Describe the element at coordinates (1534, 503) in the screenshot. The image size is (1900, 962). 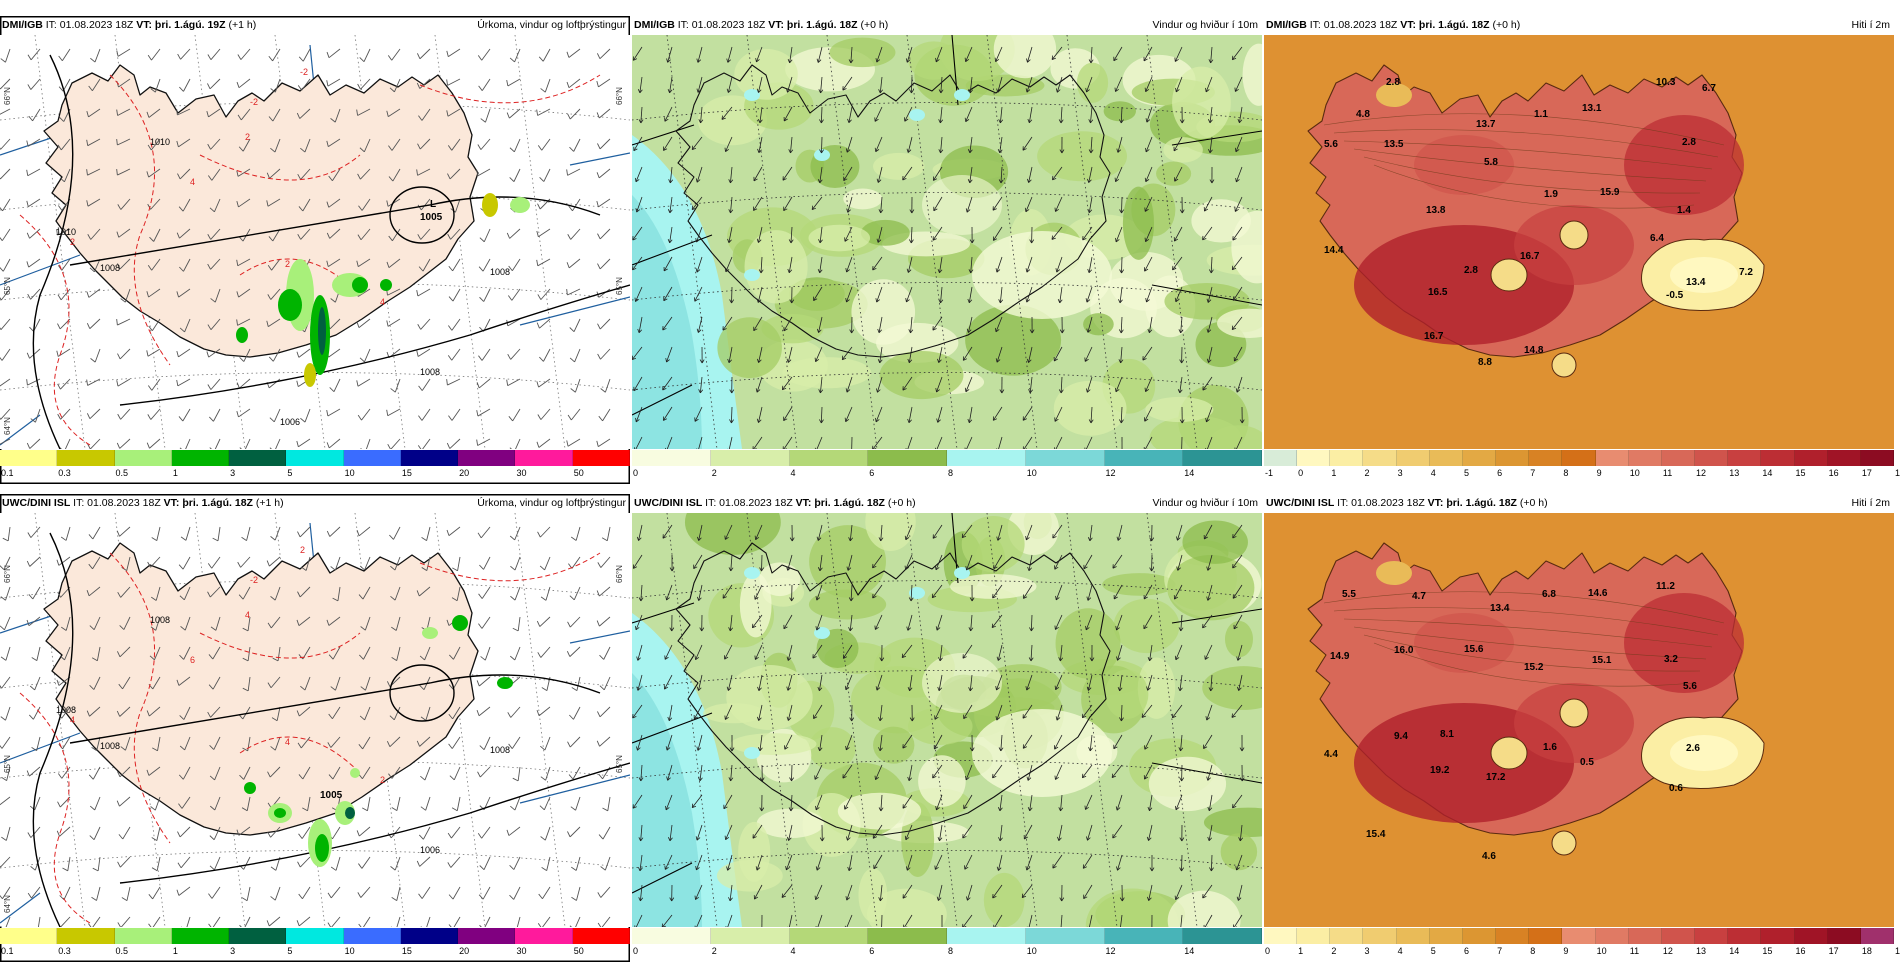
I see `lead-time: (+0 h)` at that location.